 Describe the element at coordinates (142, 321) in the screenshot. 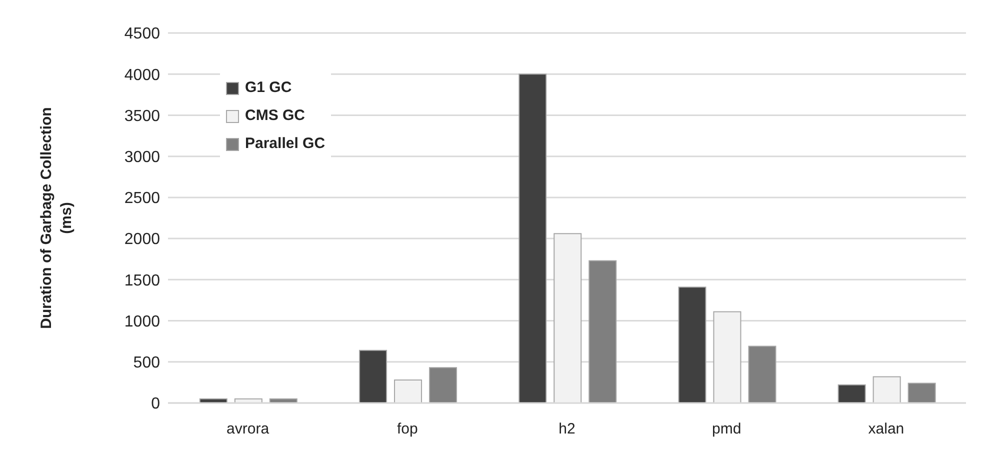

I see `y-tick-label: 1000` at that location.